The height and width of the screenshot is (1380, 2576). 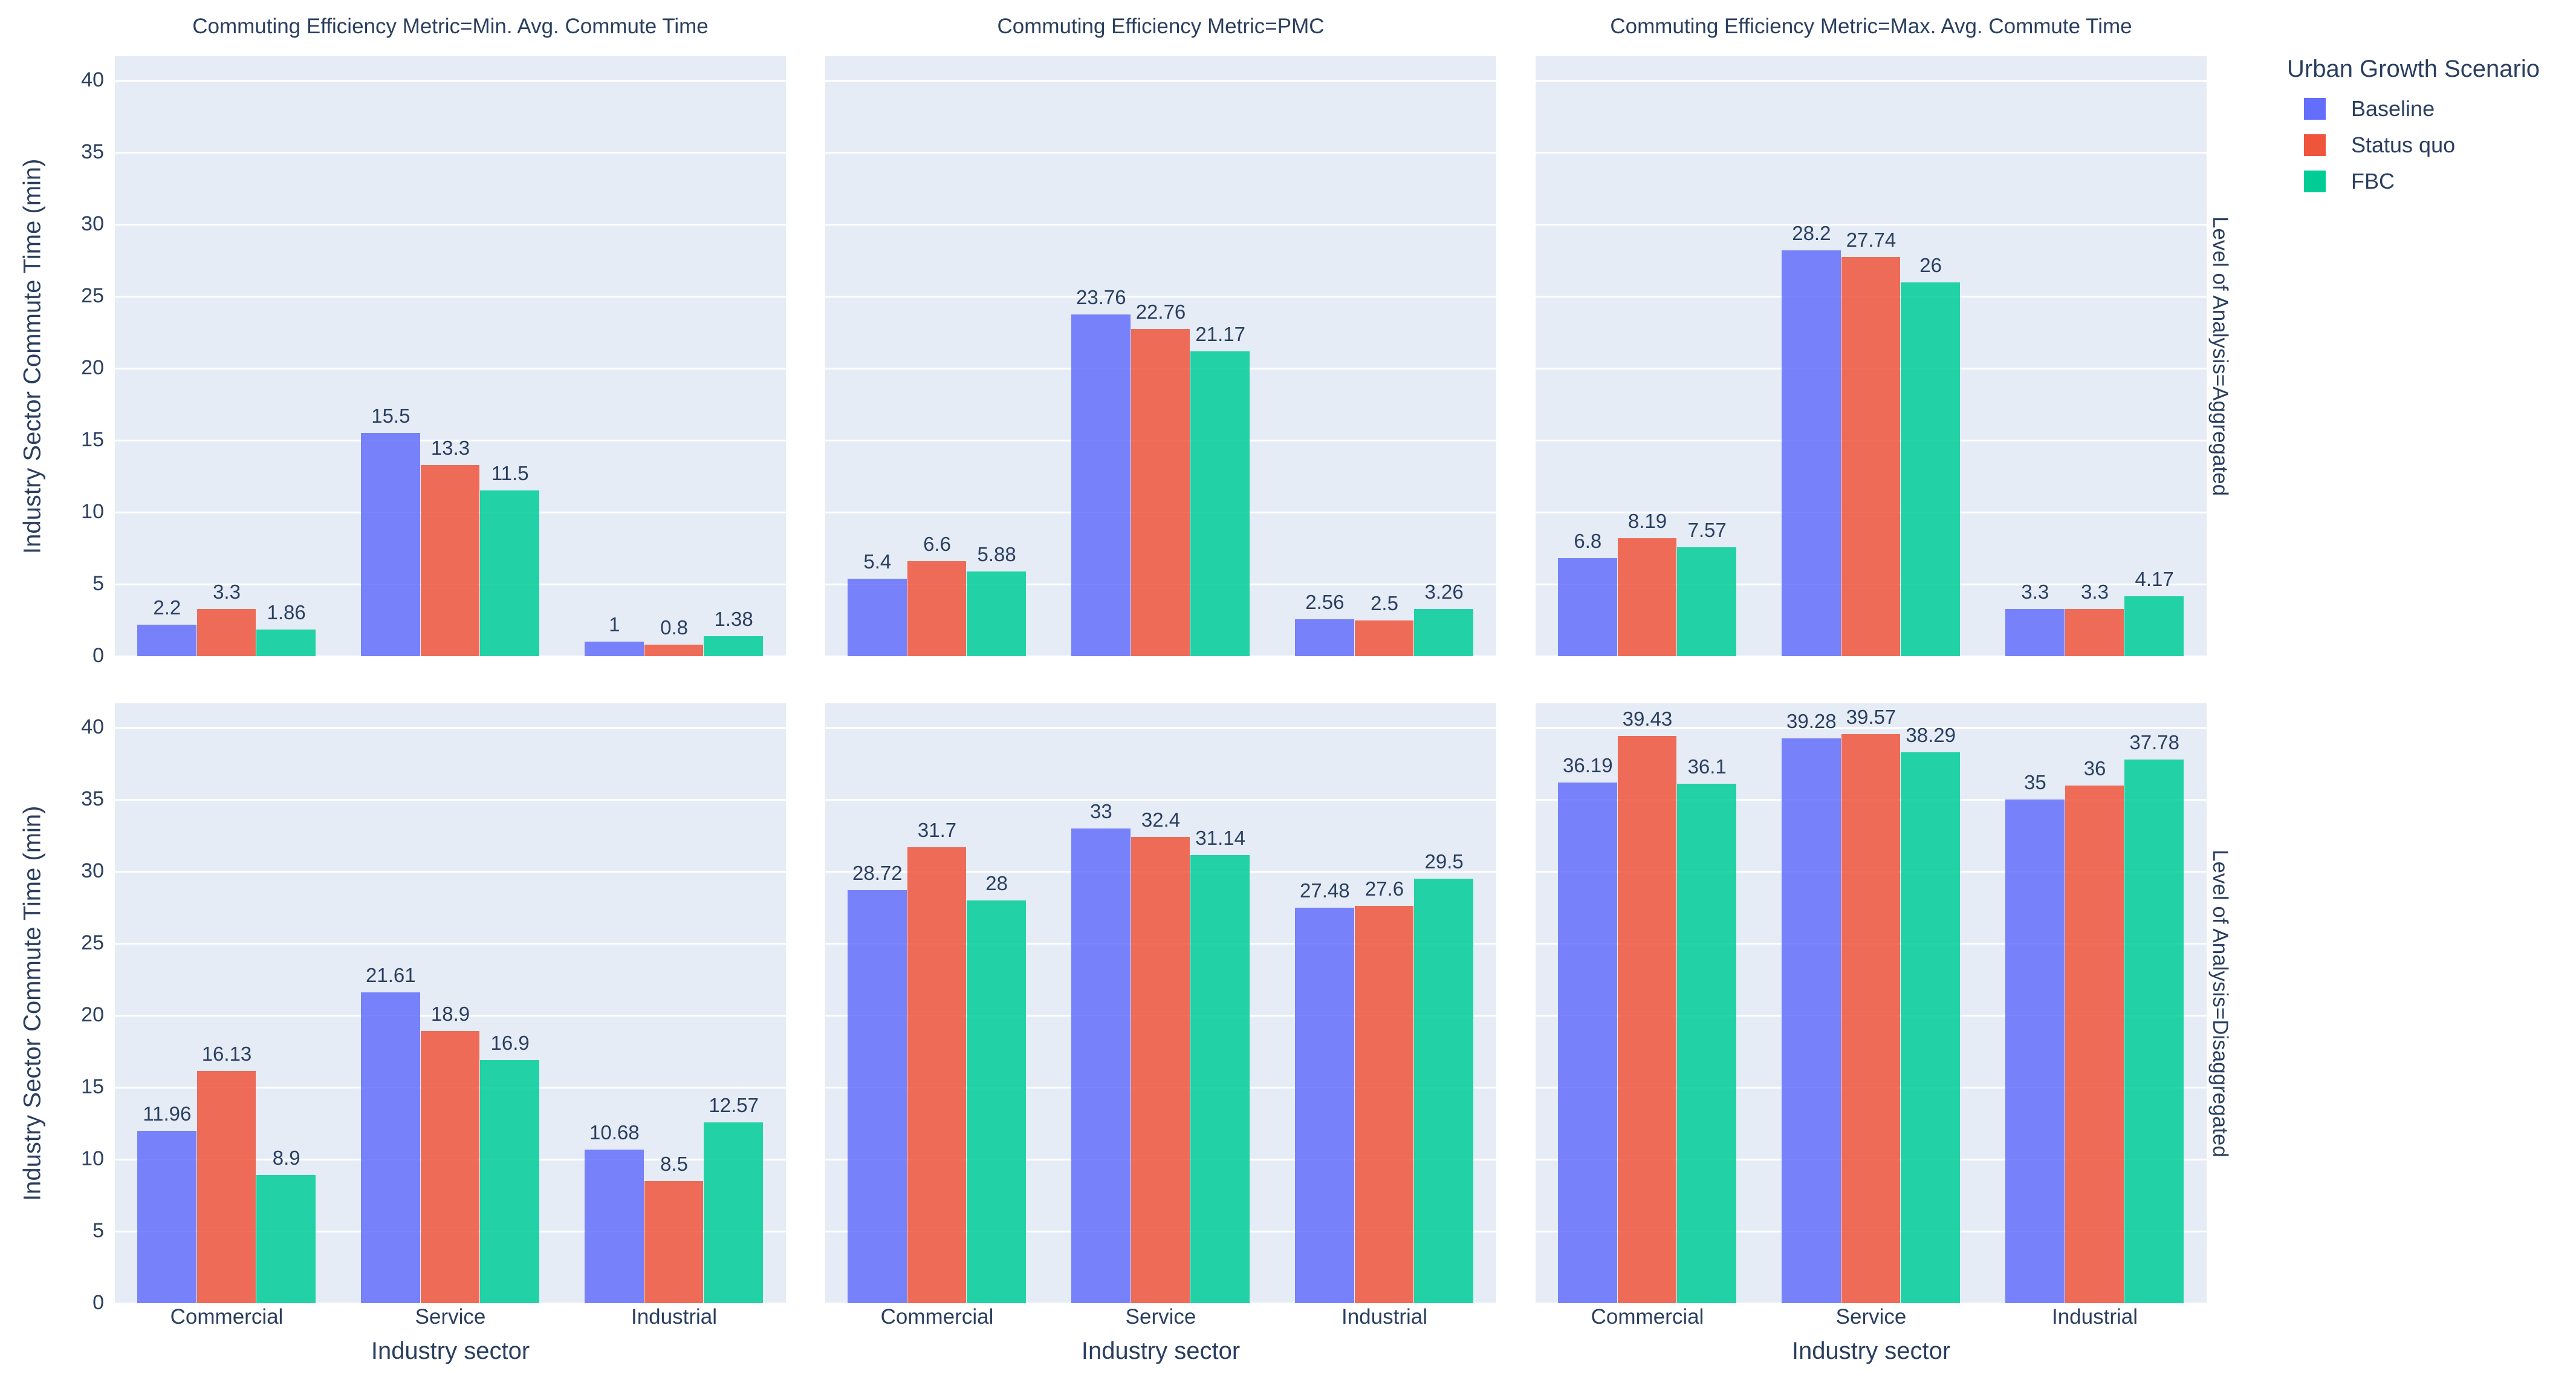 What do you see at coordinates (450, 1015) in the screenshot?
I see `bar-value-label: 18.9` at bounding box center [450, 1015].